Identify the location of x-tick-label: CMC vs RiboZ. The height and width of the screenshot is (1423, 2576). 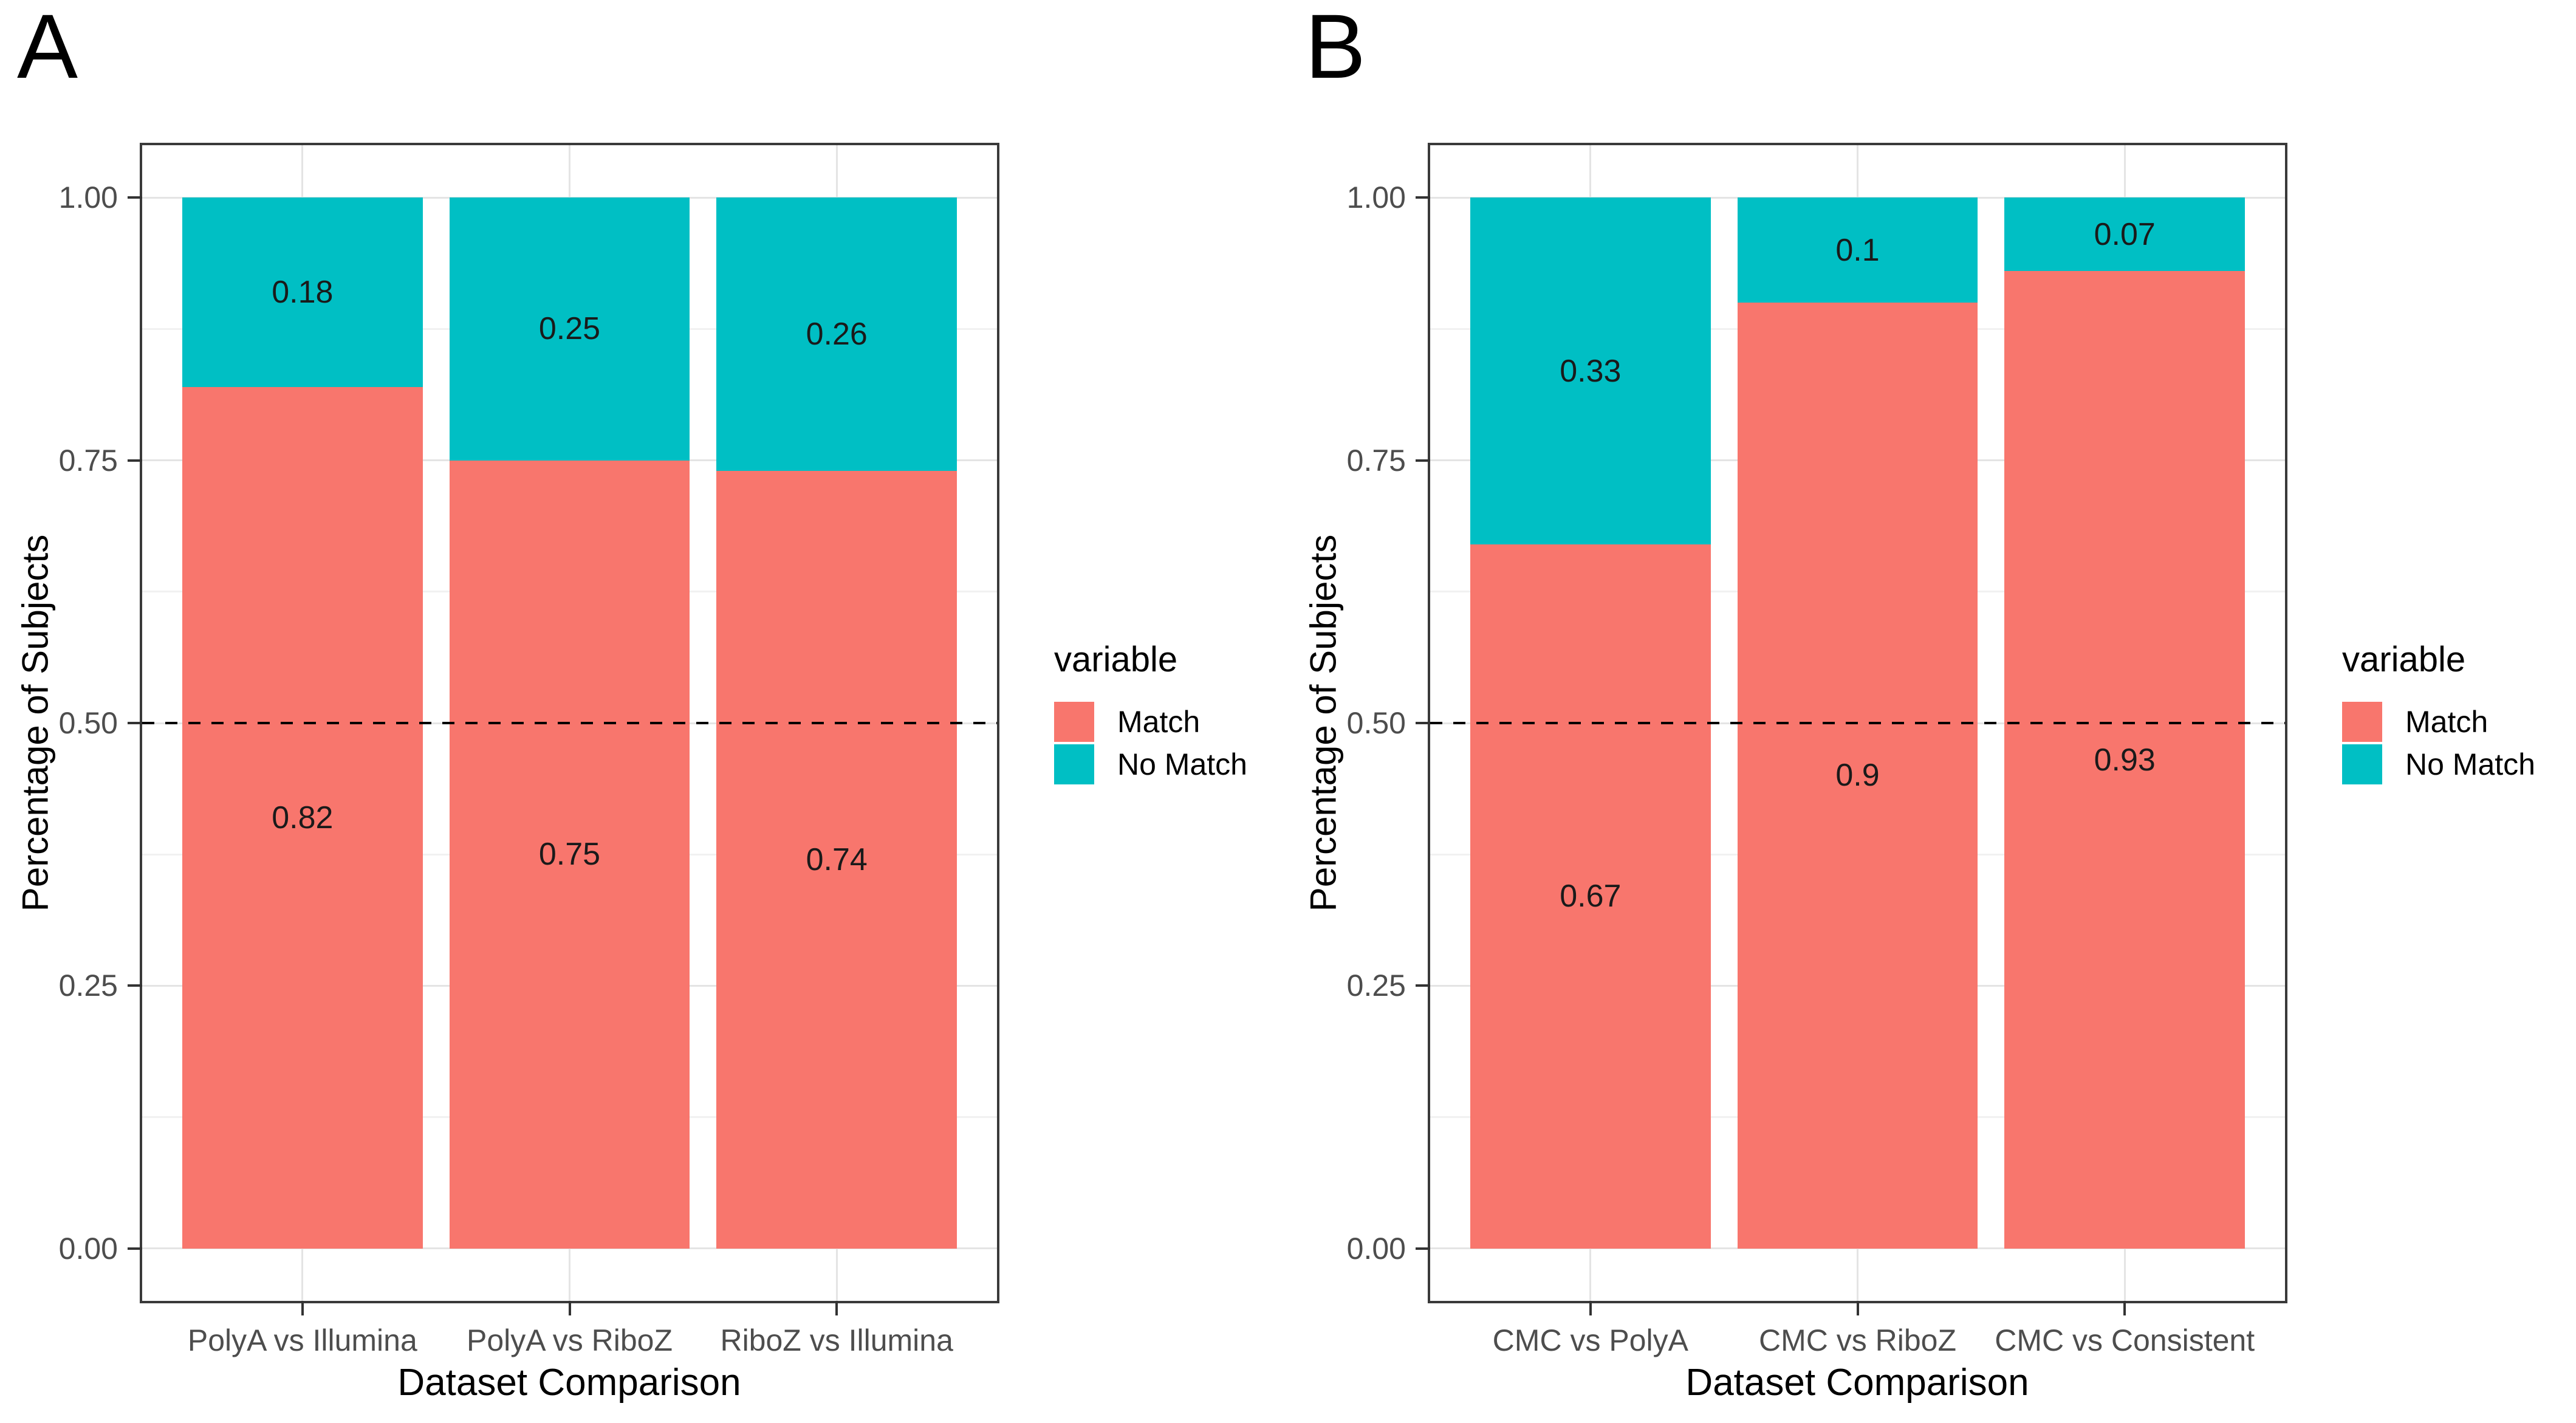
(1858, 1340).